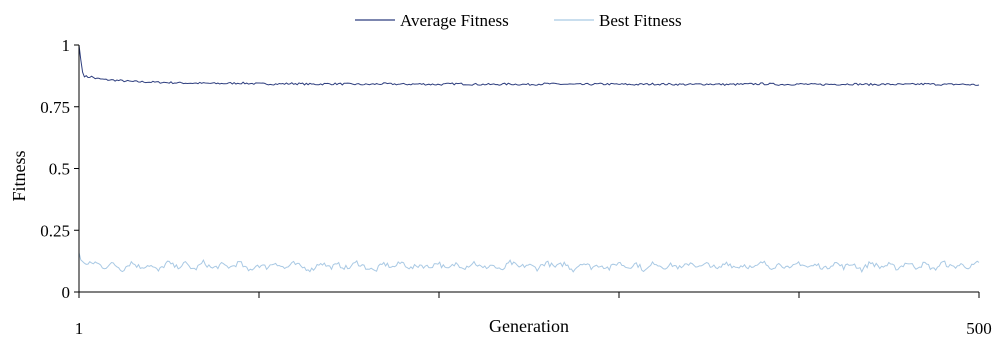 This screenshot has height=343, width=998. I want to click on x-axis-title: Generation, so click(529, 326).